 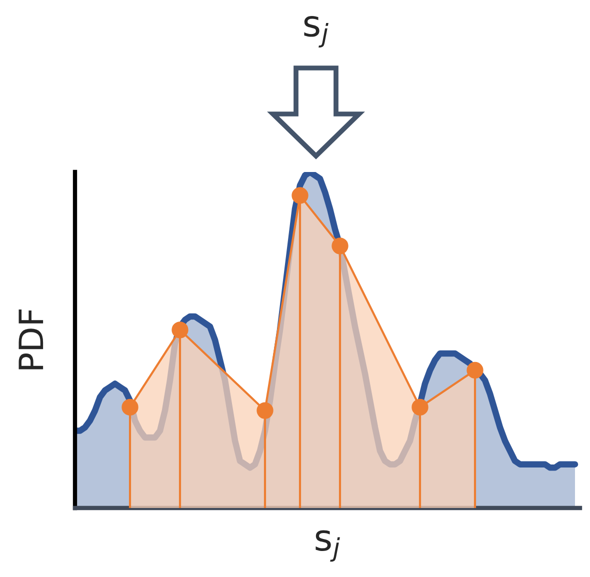 What do you see at coordinates (316, 32) in the screenshot?
I see `chart-title: s$_{j}$` at bounding box center [316, 32].